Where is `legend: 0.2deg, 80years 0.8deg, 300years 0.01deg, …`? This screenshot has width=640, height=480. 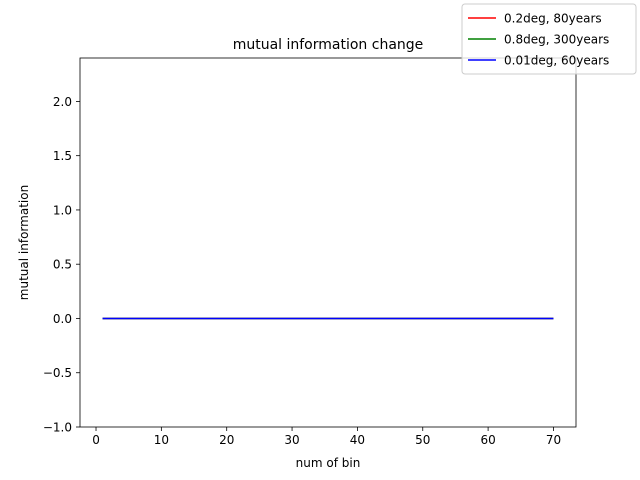 legend: 0.2deg, 80years 0.8deg, 300years 0.01deg, … is located at coordinates (549, 39).